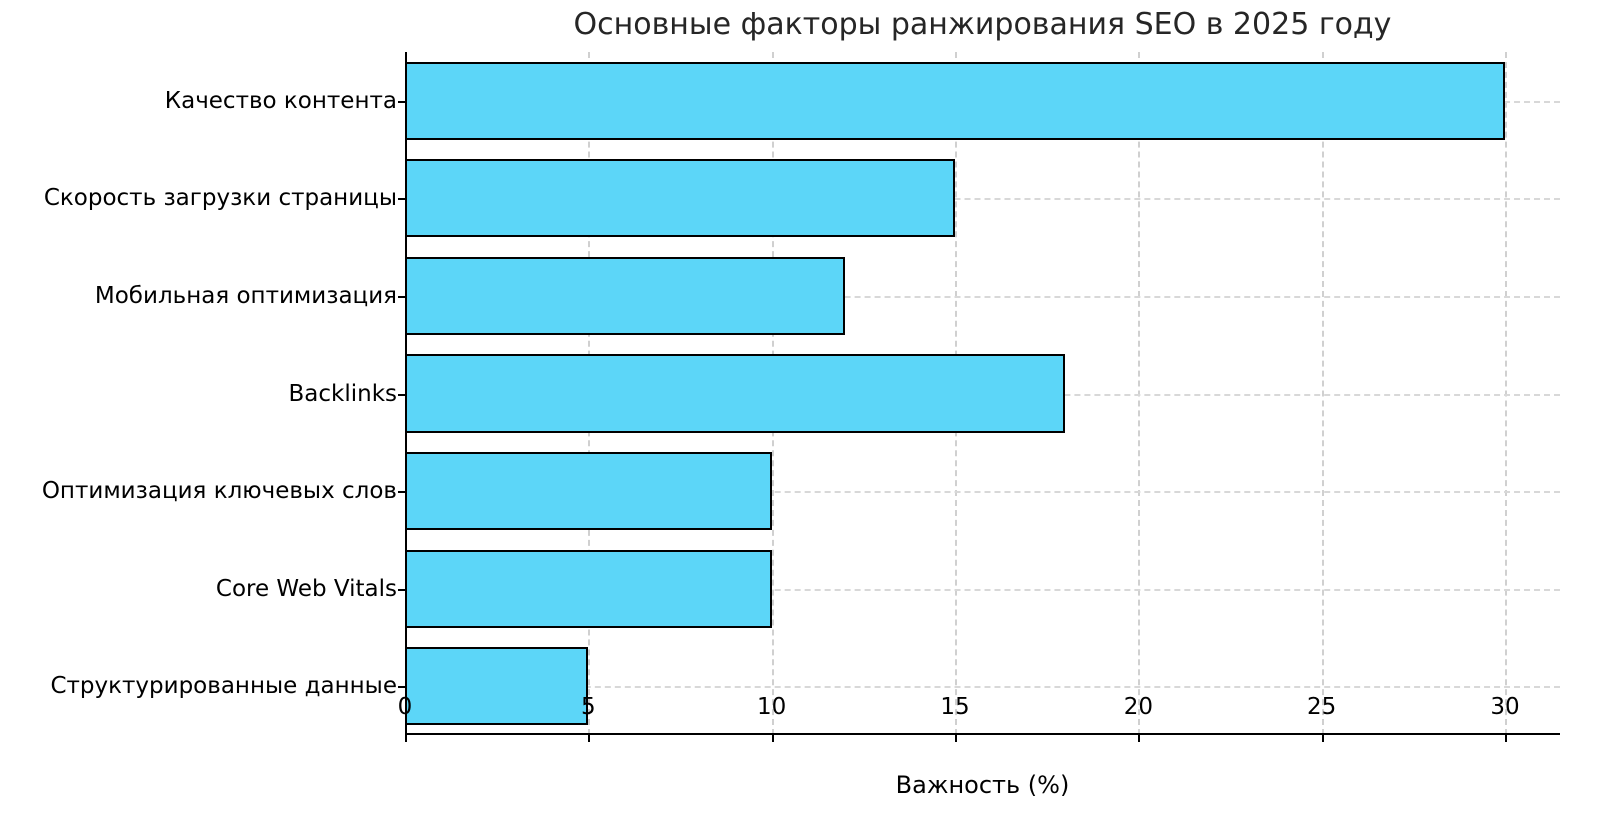 Image resolution: width=1600 pixels, height=834 pixels. I want to click on x-axis-label: Важность (%), so click(982, 785).